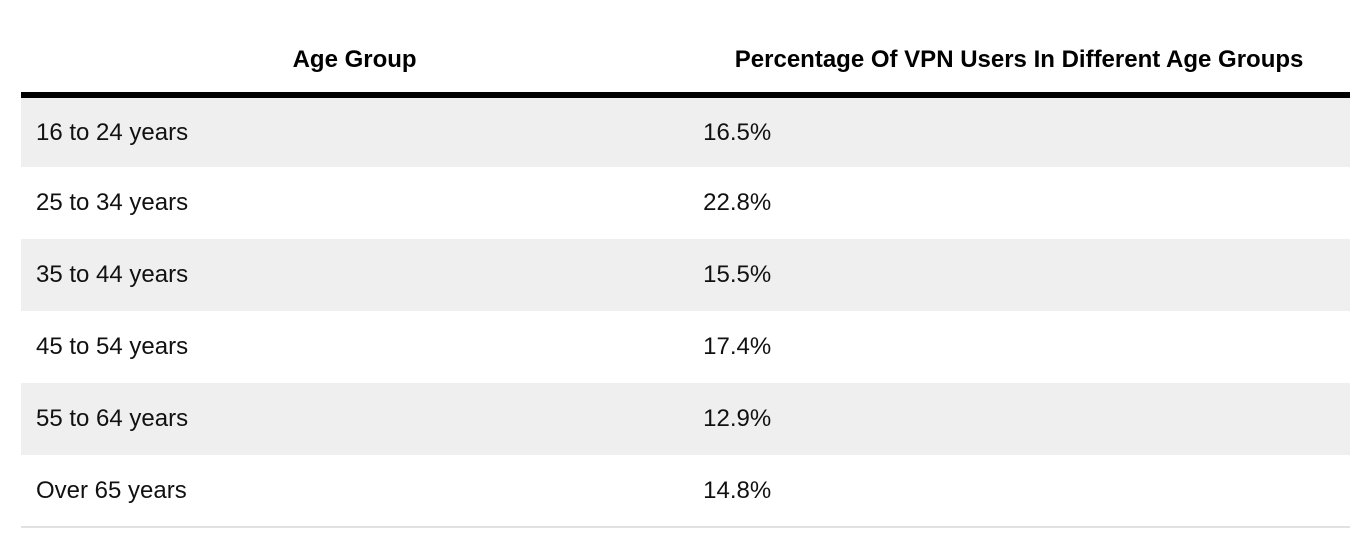  Describe the element at coordinates (112, 418) in the screenshot. I see `age-group-cell: 55 to 64 years` at that location.